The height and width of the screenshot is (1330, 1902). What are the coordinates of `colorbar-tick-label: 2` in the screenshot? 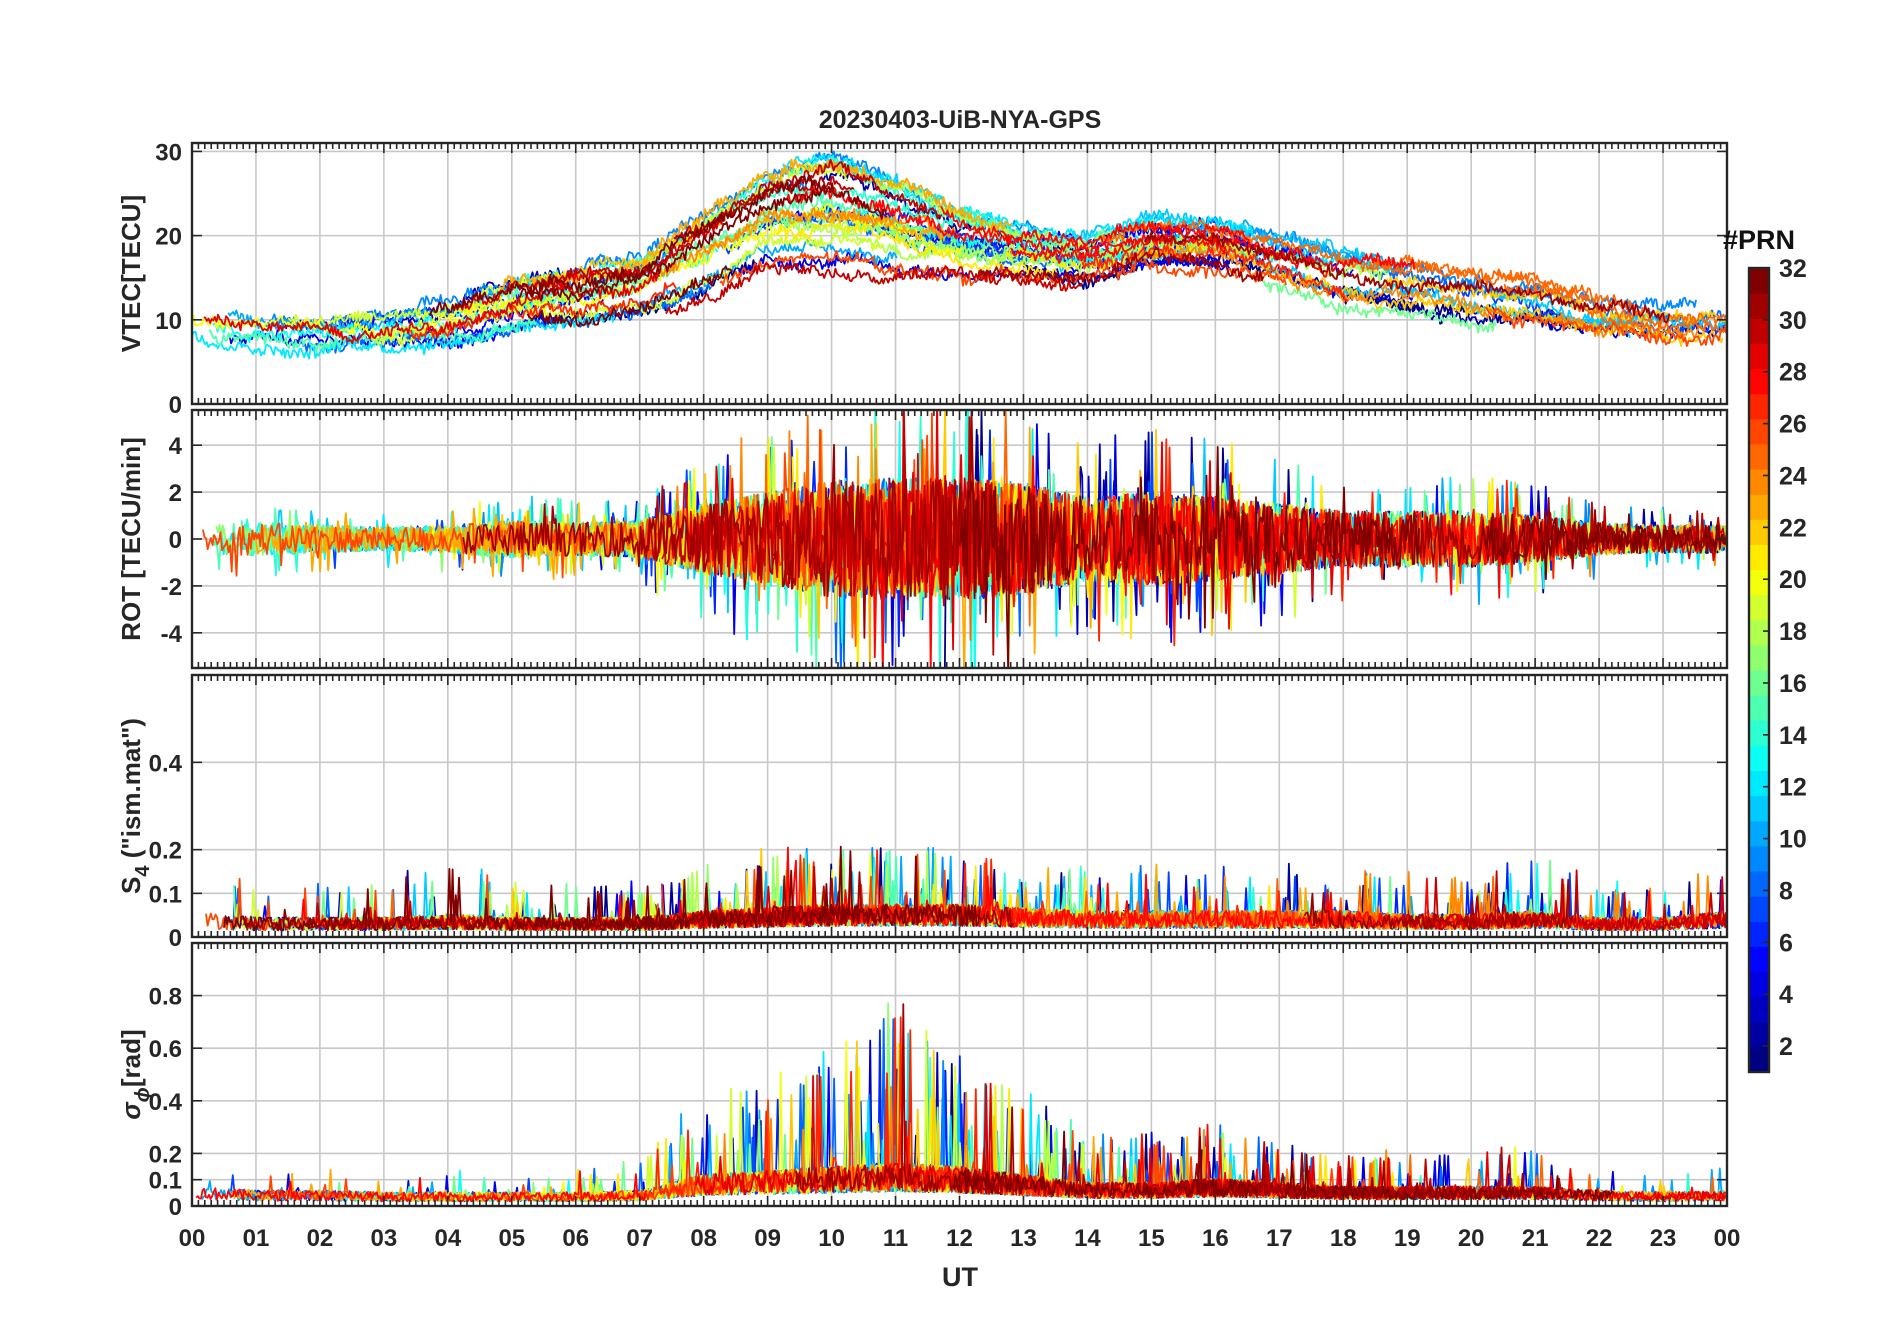 It's located at (1786, 1047).